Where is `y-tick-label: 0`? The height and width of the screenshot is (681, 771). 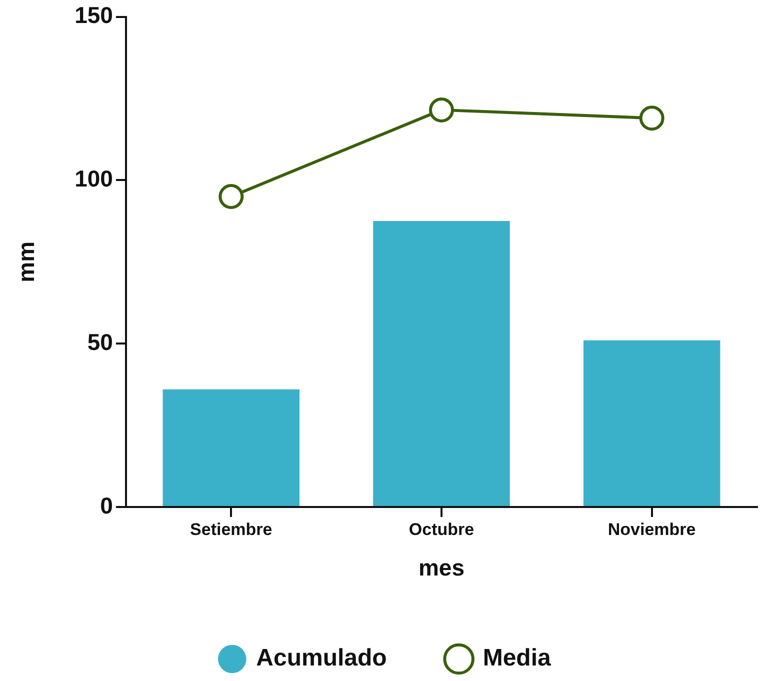
y-tick-label: 0 is located at coordinates (106, 505).